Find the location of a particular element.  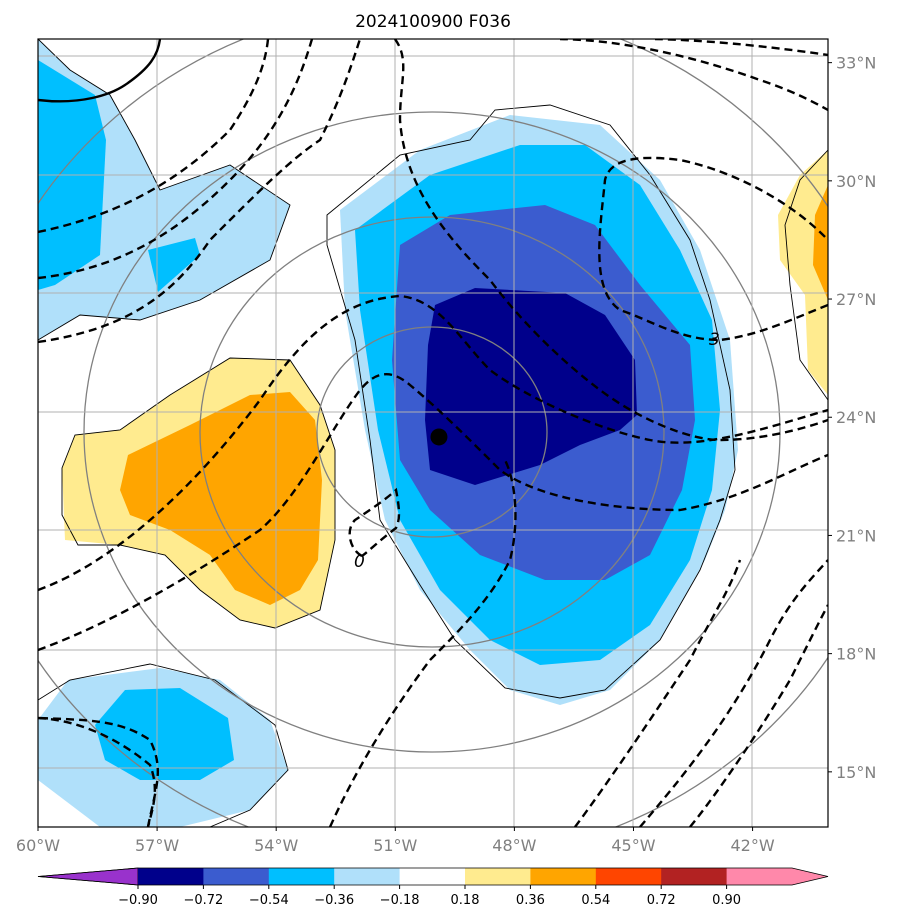

contour-label-3: 3 is located at coordinates (714, 340).